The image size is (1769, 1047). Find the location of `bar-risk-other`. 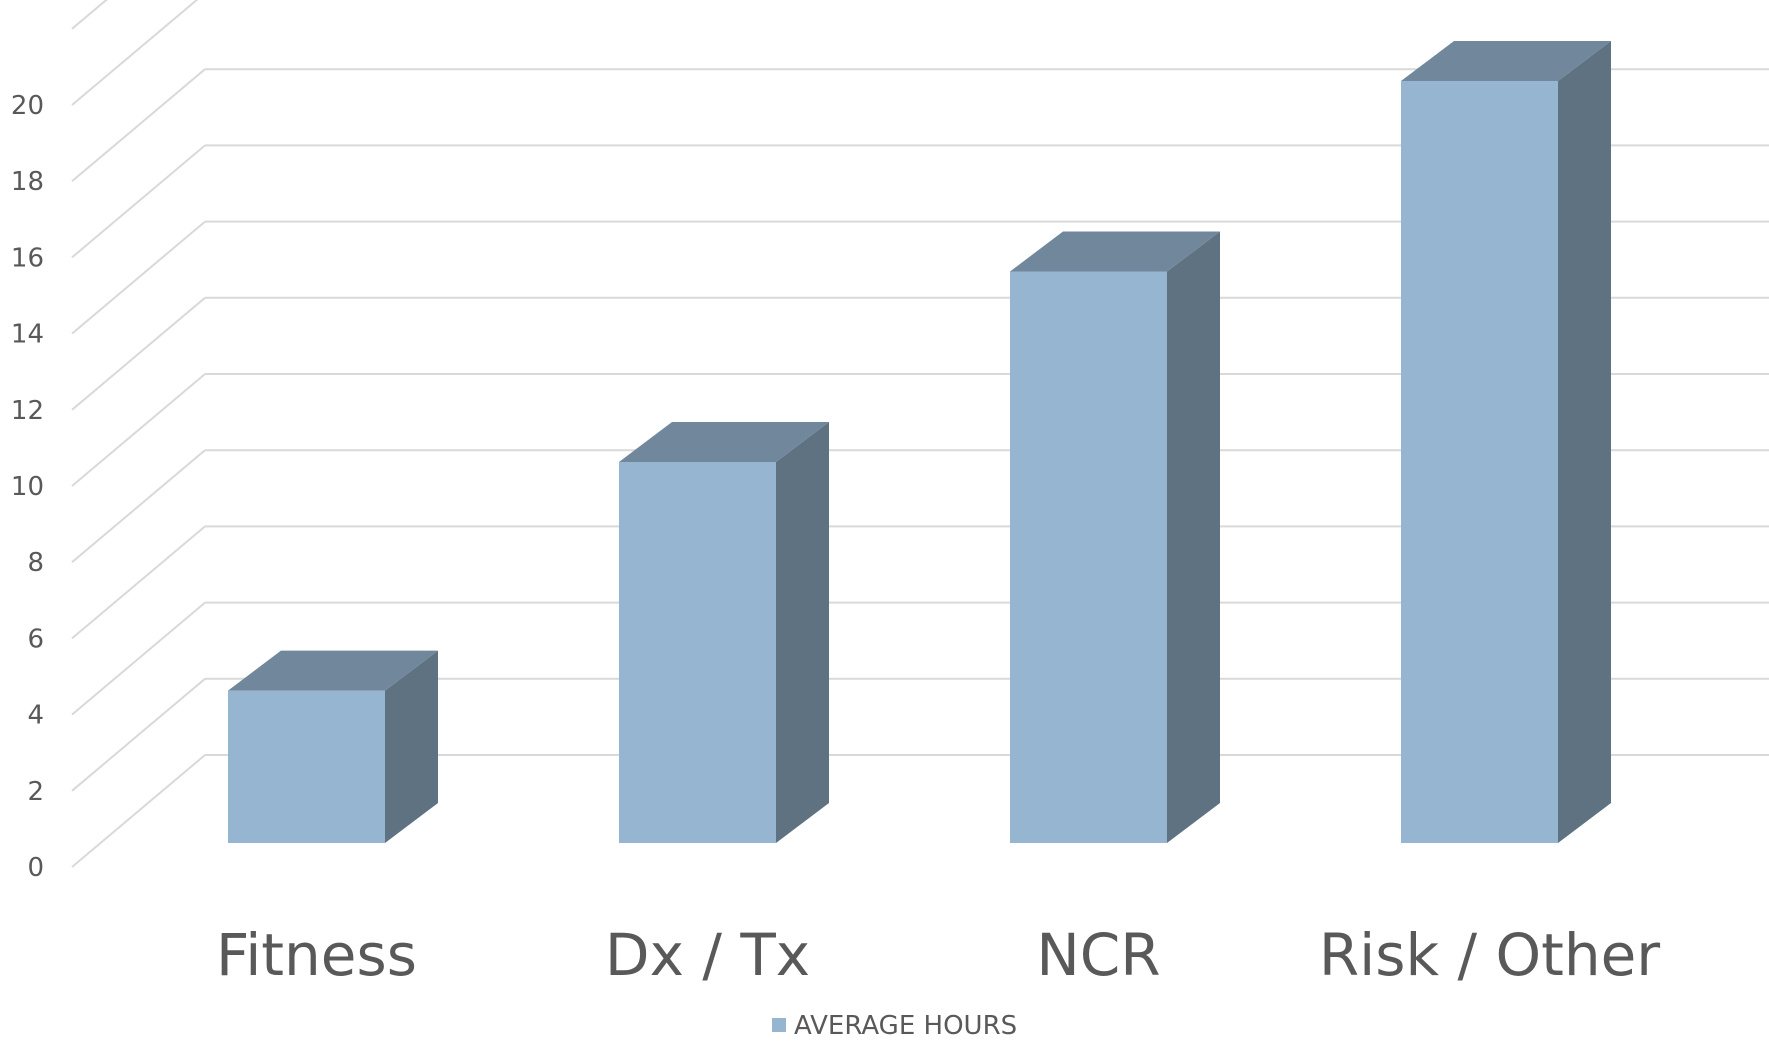

bar-risk-other is located at coordinates (1506, 442).